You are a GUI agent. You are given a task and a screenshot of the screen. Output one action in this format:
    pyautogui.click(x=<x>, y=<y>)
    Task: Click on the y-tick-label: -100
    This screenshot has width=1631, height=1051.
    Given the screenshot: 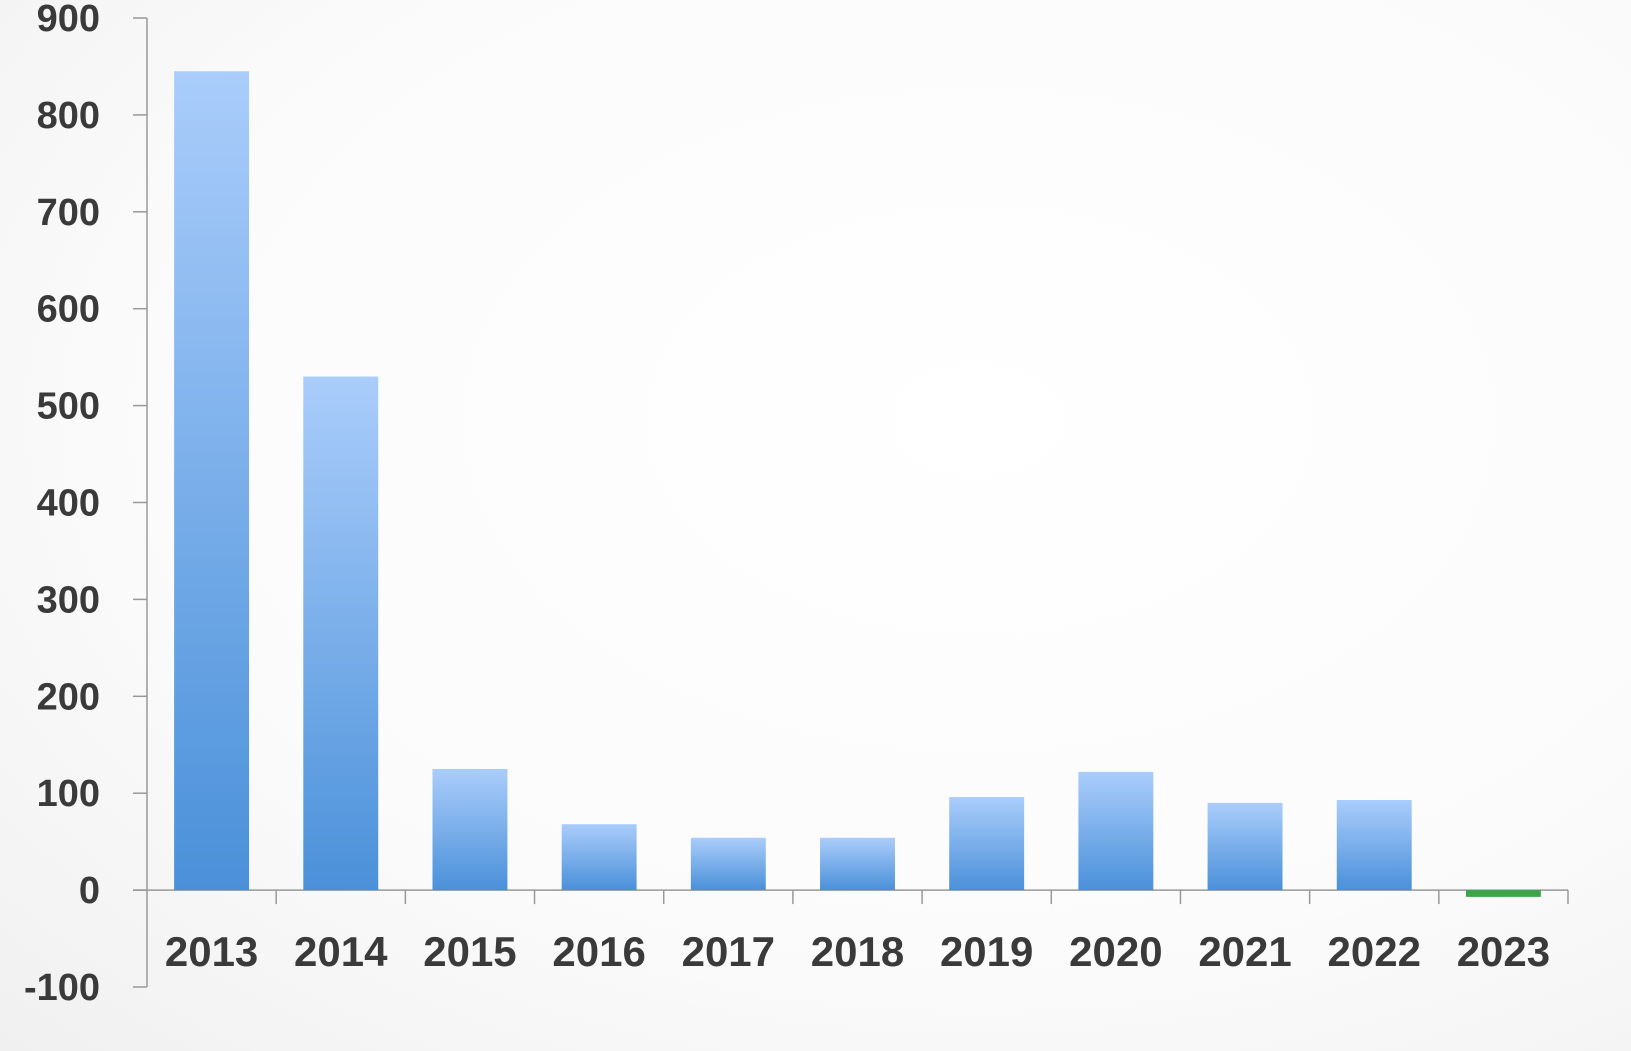 What is the action you would take?
    pyautogui.click(x=62, y=988)
    